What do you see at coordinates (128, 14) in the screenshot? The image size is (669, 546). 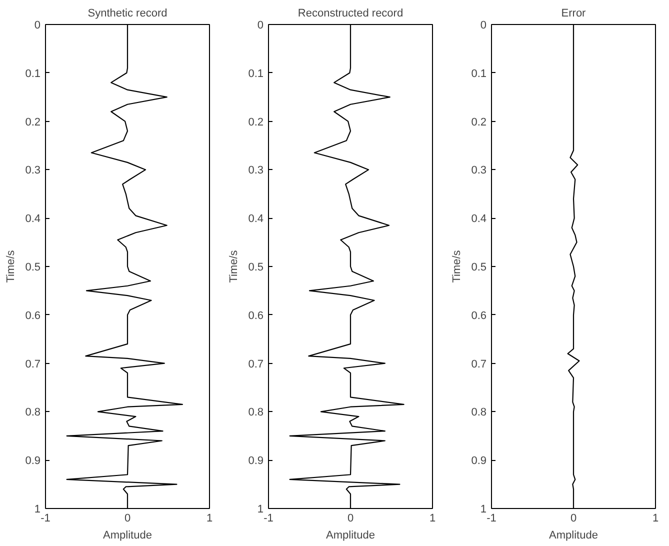 I see `chart-title: Synthetic record` at bounding box center [128, 14].